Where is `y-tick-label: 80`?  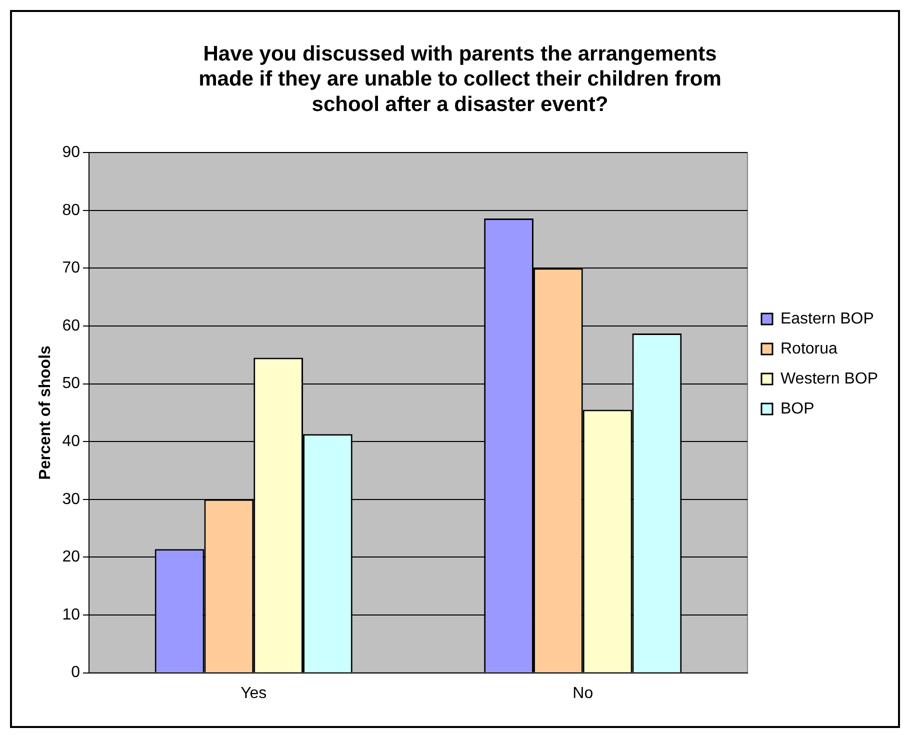 y-tick-label: 80 is located at coordinates (71, 210).